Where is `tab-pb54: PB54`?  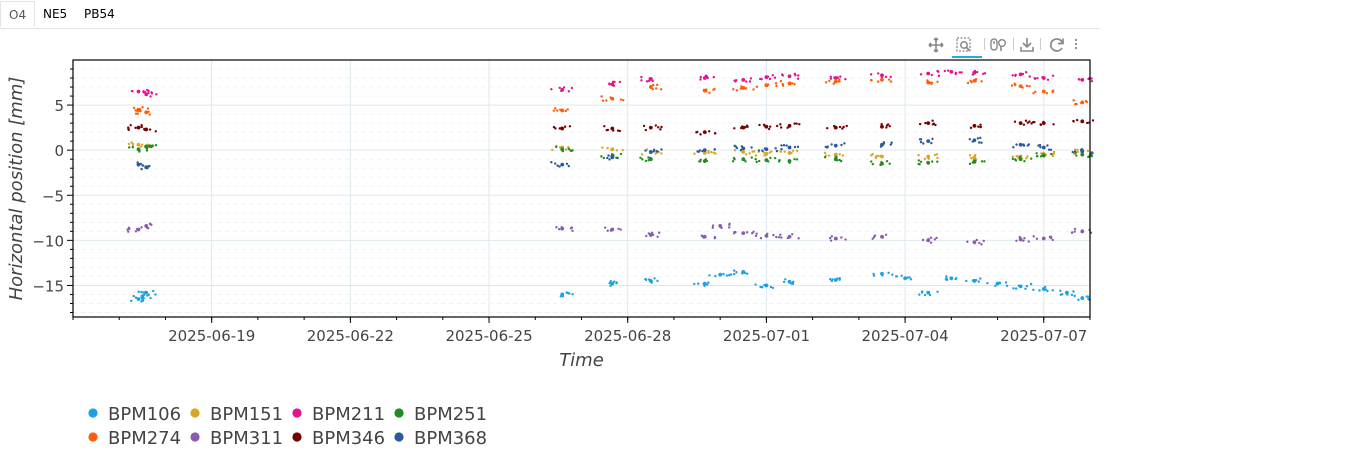
tab-pb54: PB54 is located at coordinates (99, 14).